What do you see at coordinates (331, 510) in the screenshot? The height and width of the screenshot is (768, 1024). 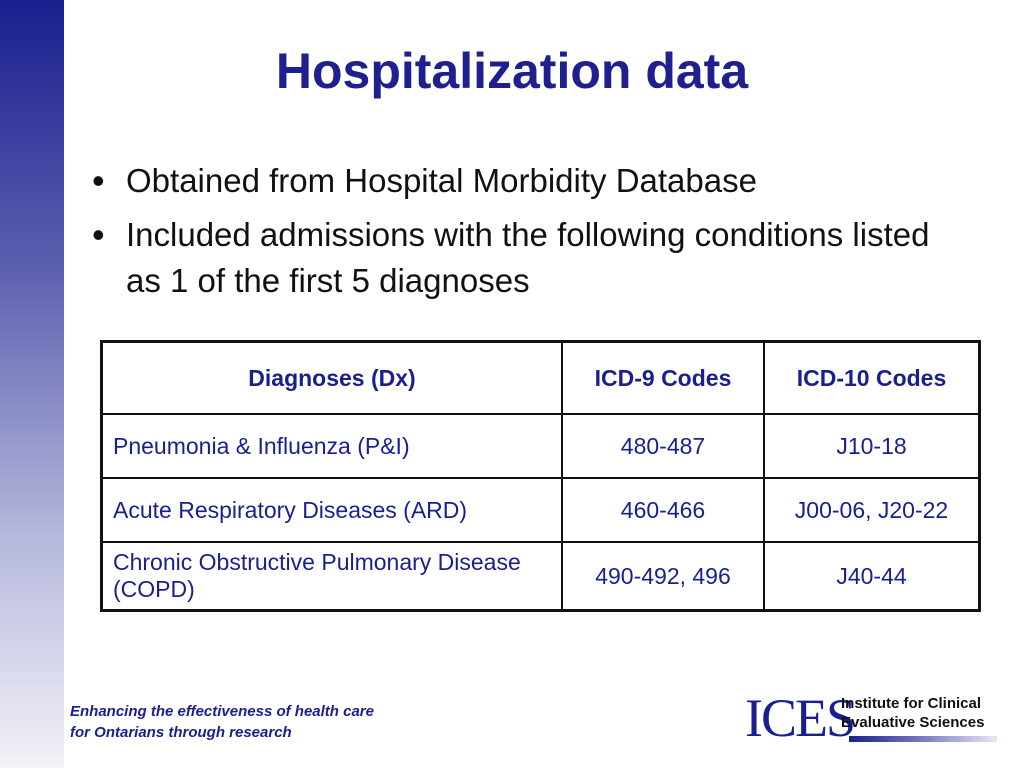 I see `diagnosis-cell: Acute Respiratory Diseases (ARD)` at bounding box center [331, 510].